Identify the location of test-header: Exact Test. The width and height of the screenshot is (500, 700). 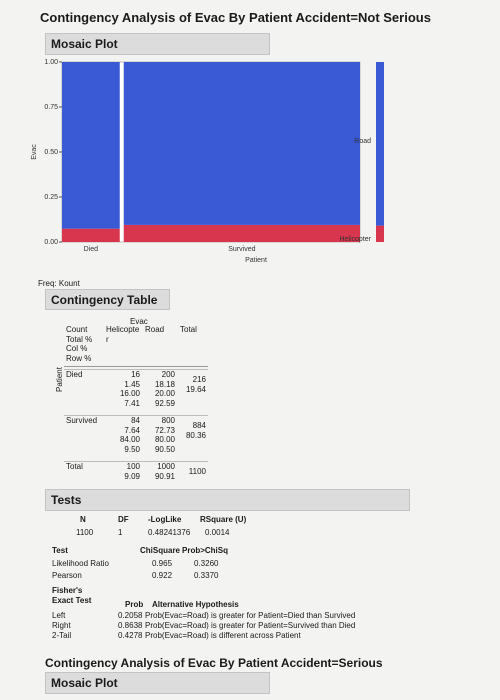
(72, 600).